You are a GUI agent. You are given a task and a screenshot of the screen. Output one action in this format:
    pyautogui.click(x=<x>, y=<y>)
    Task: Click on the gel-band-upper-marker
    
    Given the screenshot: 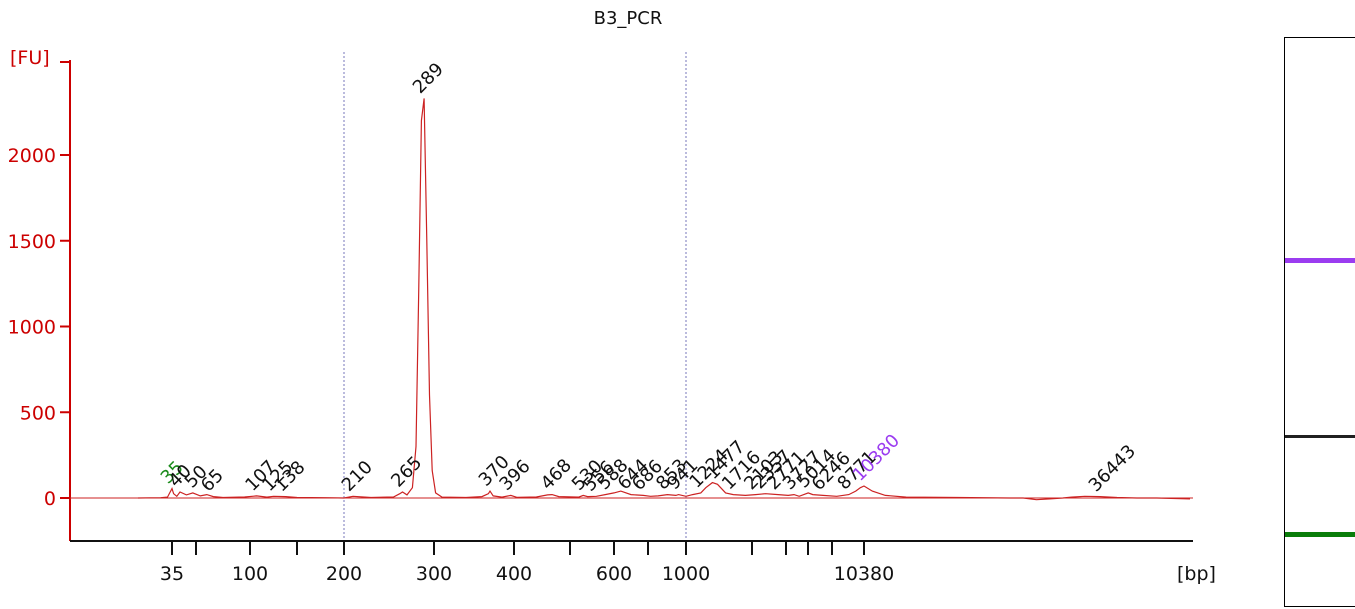 What is the action you would take?
    pyautogui.click(x=1320, y=260)
    